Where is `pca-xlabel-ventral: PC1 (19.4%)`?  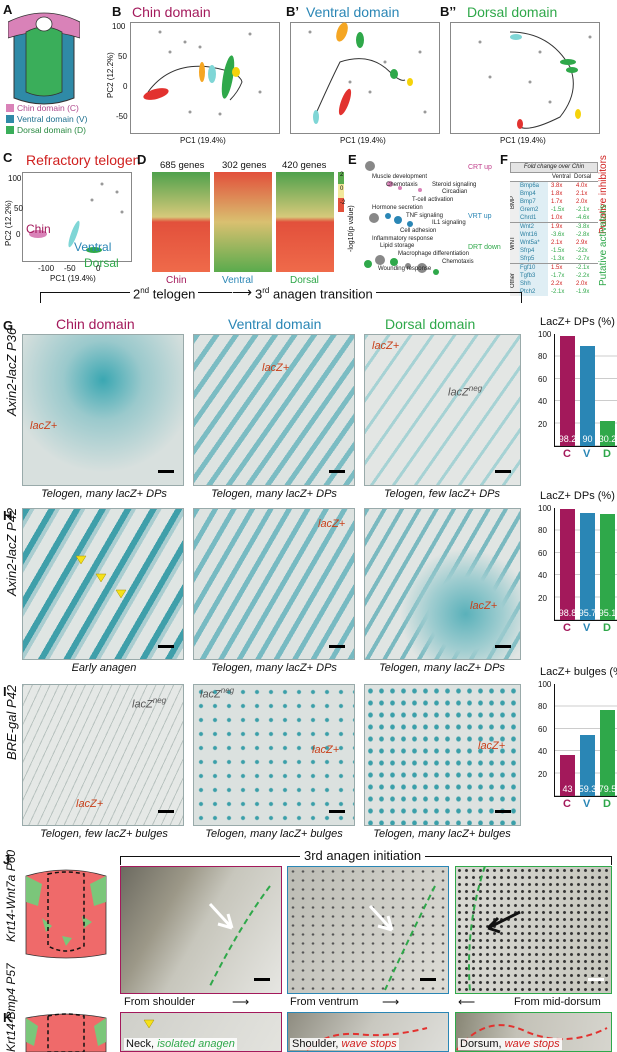
pca-xlabel-ventral: PC1 (19.4%) is located at coordinates (363, 140).